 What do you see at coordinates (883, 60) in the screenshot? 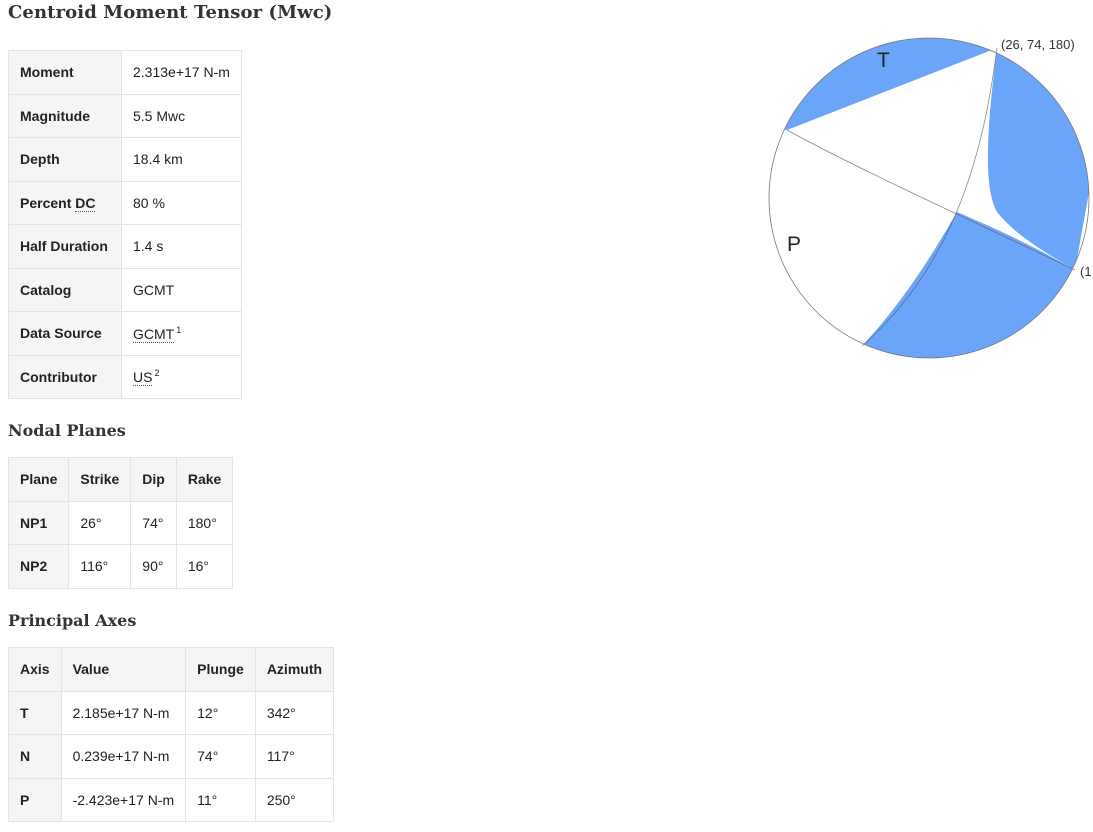
I see `t-axis-label: T` at bounding box center [883, 60].